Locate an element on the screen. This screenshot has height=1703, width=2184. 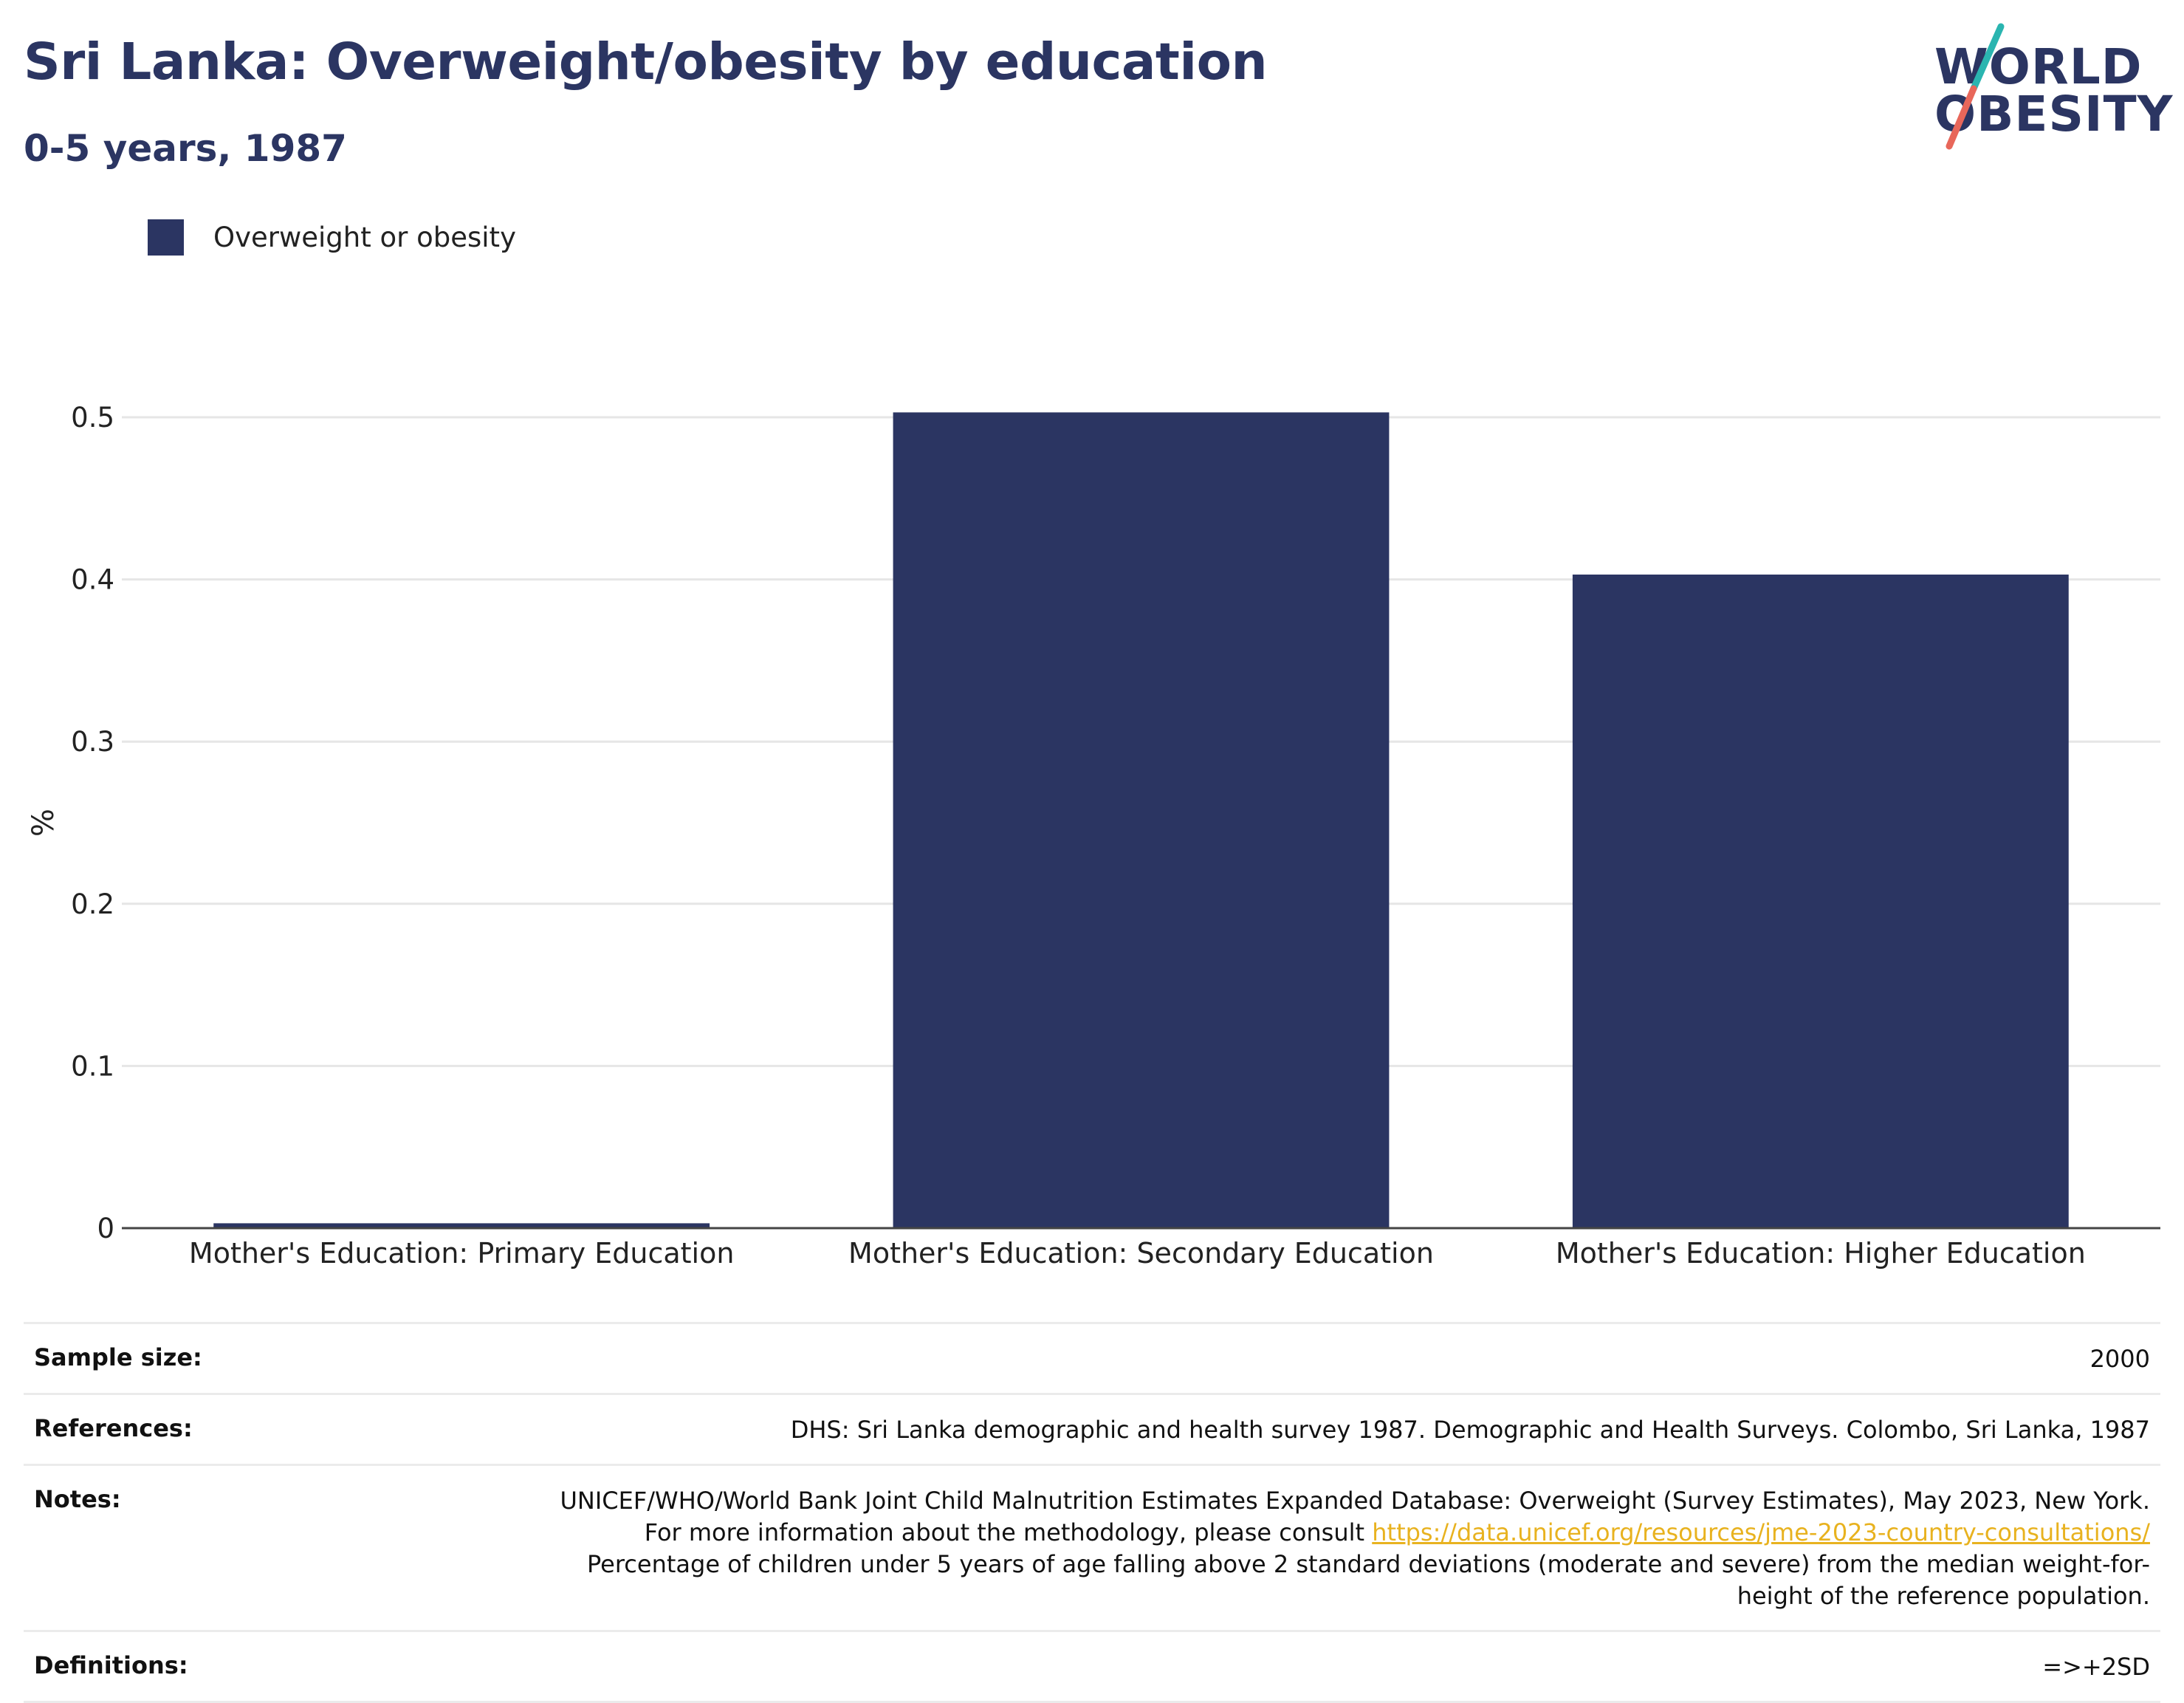
y-tick-label: 0.2 is located at coordinates (93, 904).